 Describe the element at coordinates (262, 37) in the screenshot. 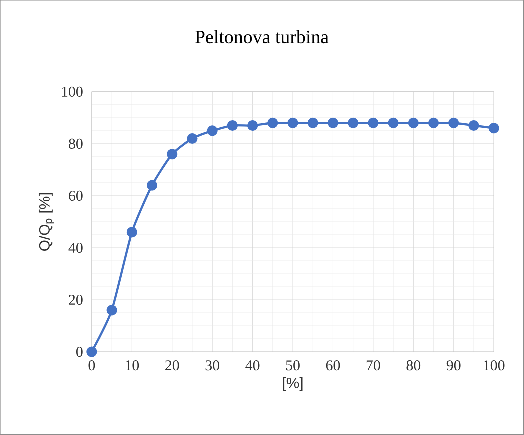

I see `chart-title: Peltonova turbina` at that location.